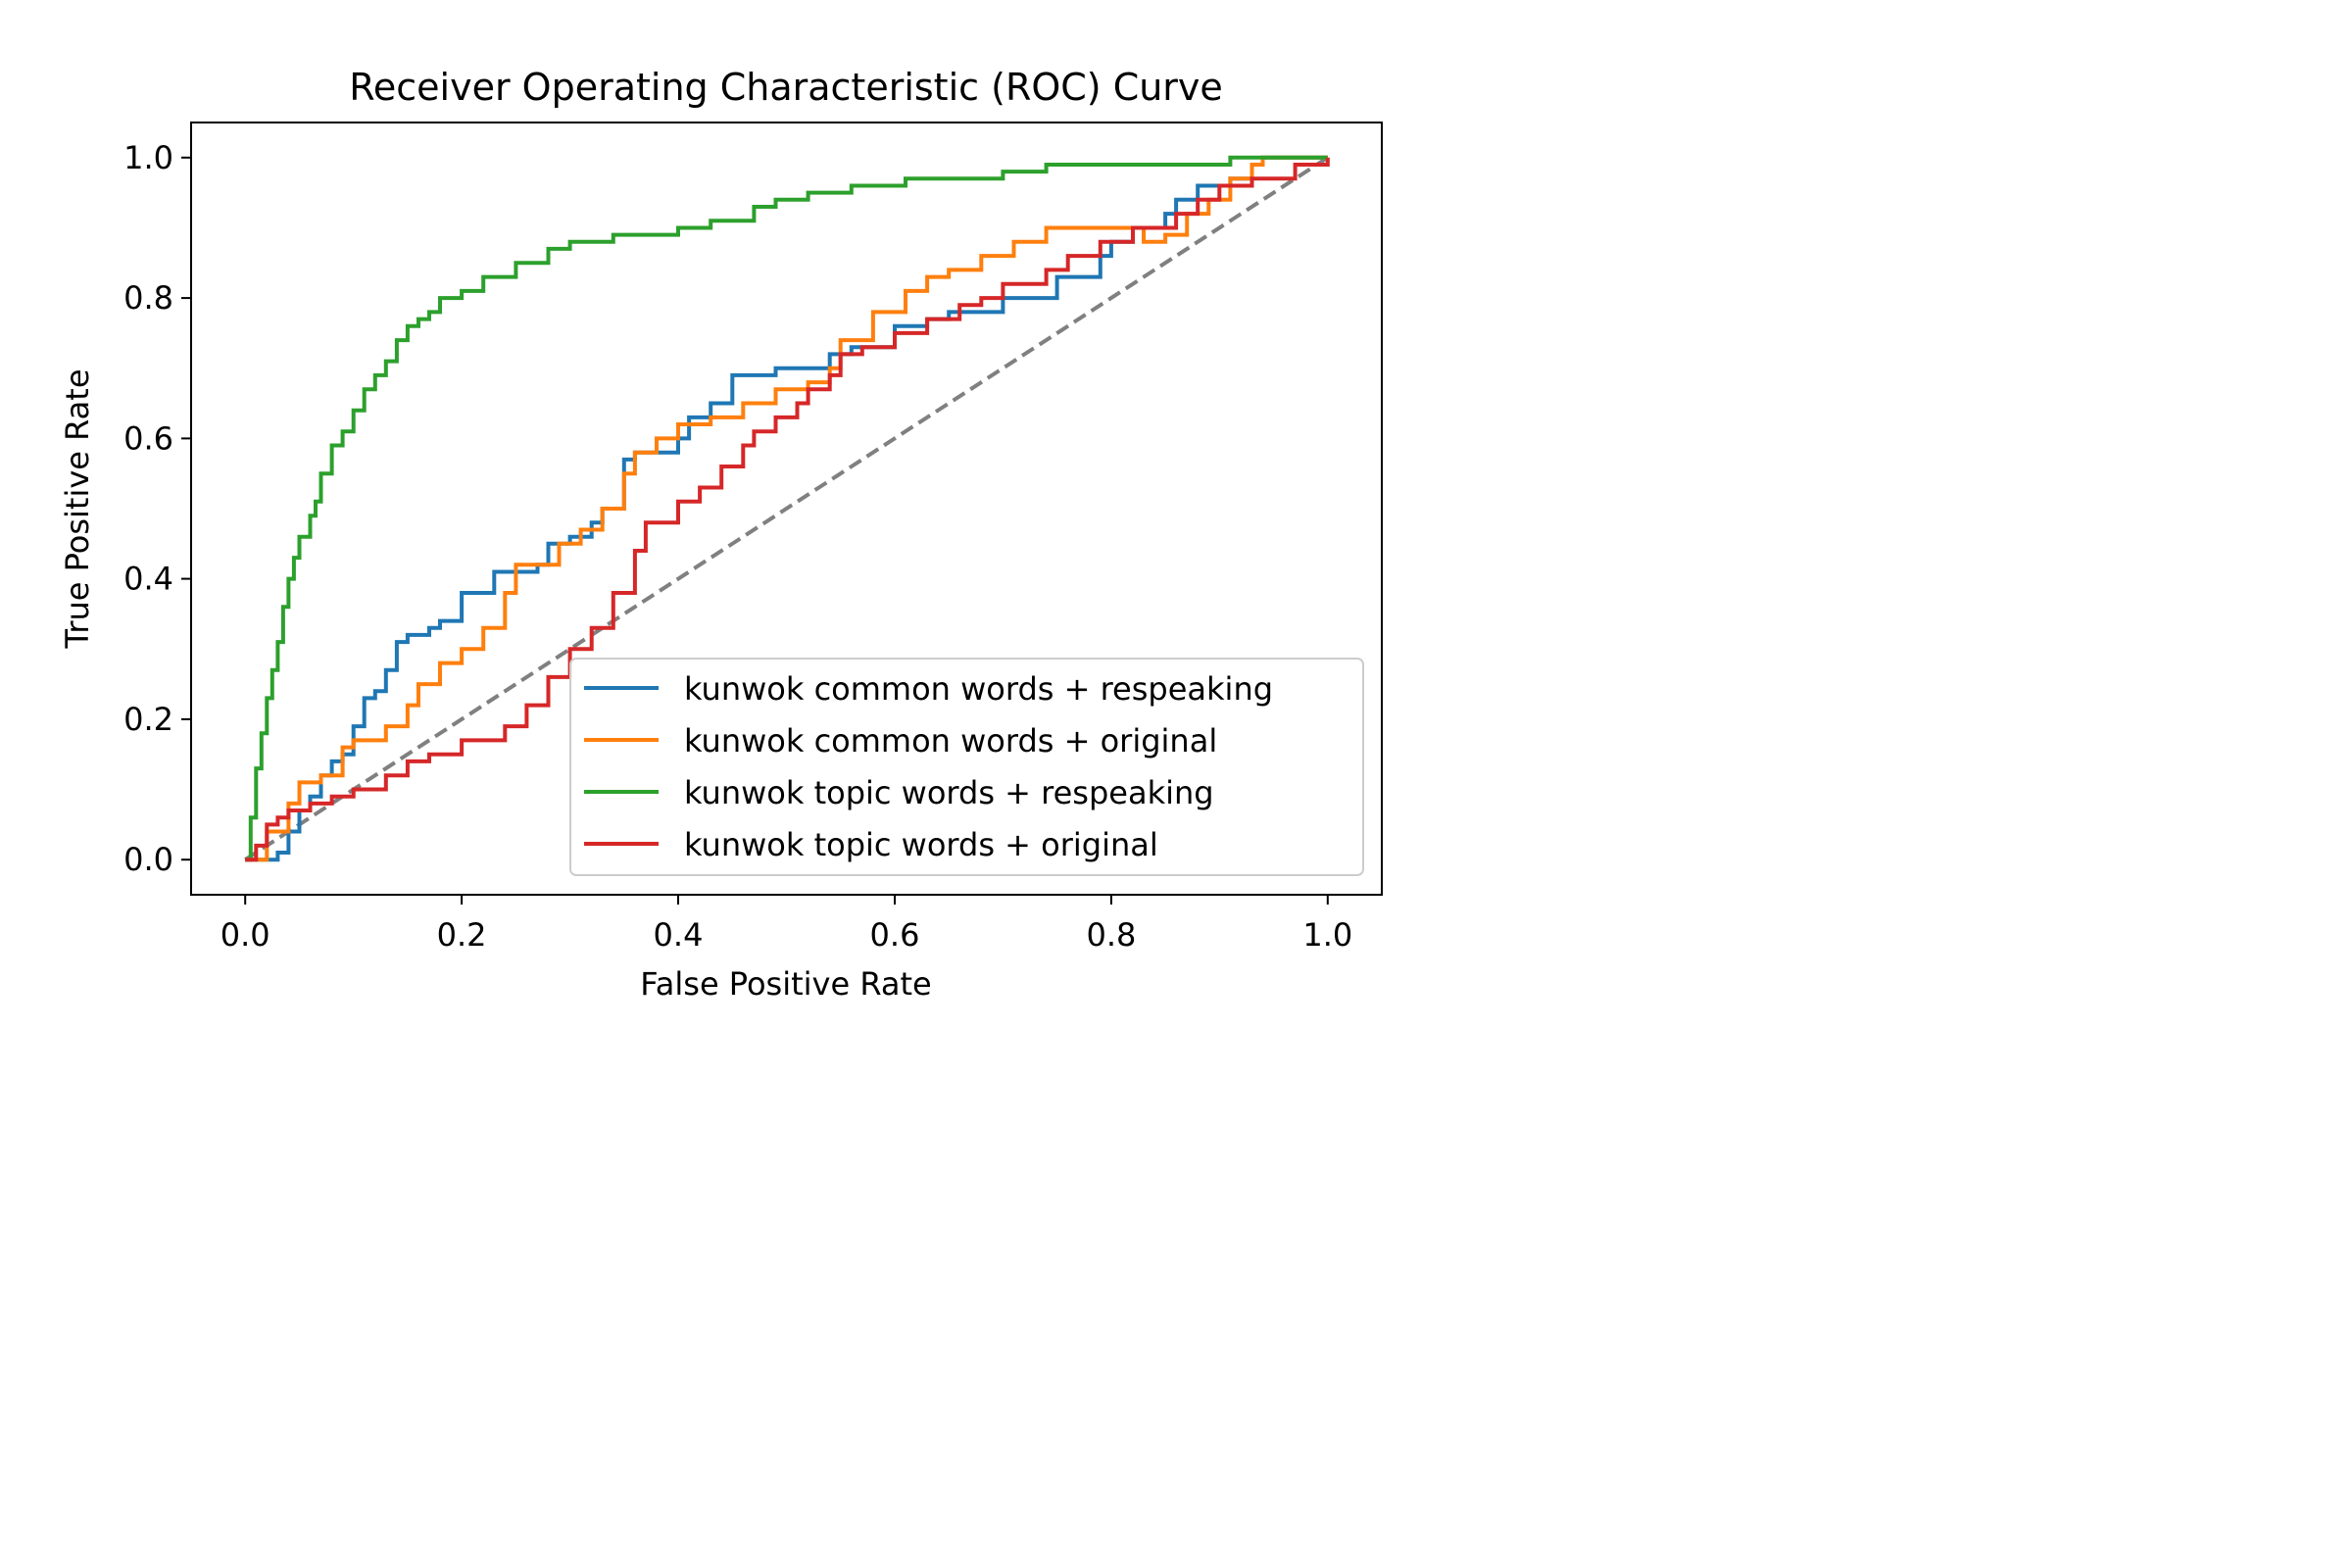  What do you see at coordinates (921, 844) in the screenshot?
I see `legend-label-3: kunwok topic words + original` at bounding box center [921, 844].